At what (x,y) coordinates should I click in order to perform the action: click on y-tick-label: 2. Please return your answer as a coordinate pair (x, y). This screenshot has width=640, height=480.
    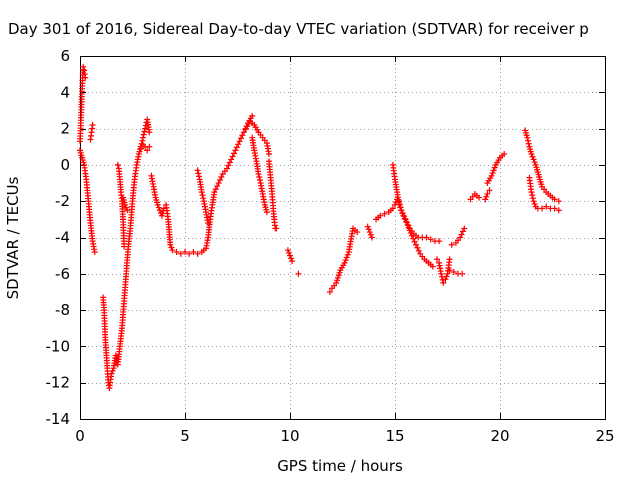
    Looking at the image, I should click on (65, 129).